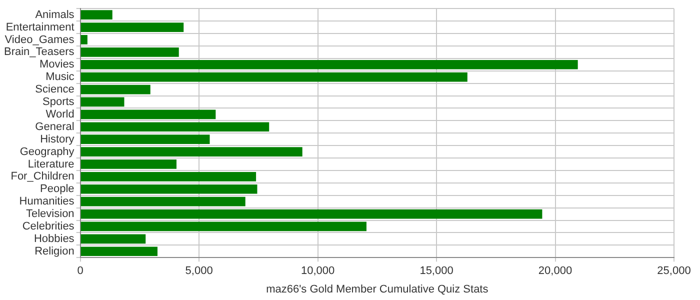 The image size is (700, 300). Describe the element at coordinates (47, 152) in the screenshot. I see `y-tick-label: Geography` at that location.